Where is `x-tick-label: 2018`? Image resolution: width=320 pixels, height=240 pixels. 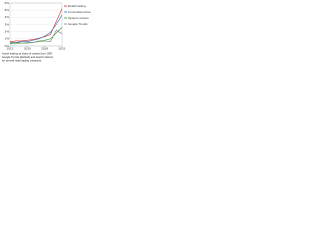 x-tick-label: 2018 is located at coordinates (44, 48).